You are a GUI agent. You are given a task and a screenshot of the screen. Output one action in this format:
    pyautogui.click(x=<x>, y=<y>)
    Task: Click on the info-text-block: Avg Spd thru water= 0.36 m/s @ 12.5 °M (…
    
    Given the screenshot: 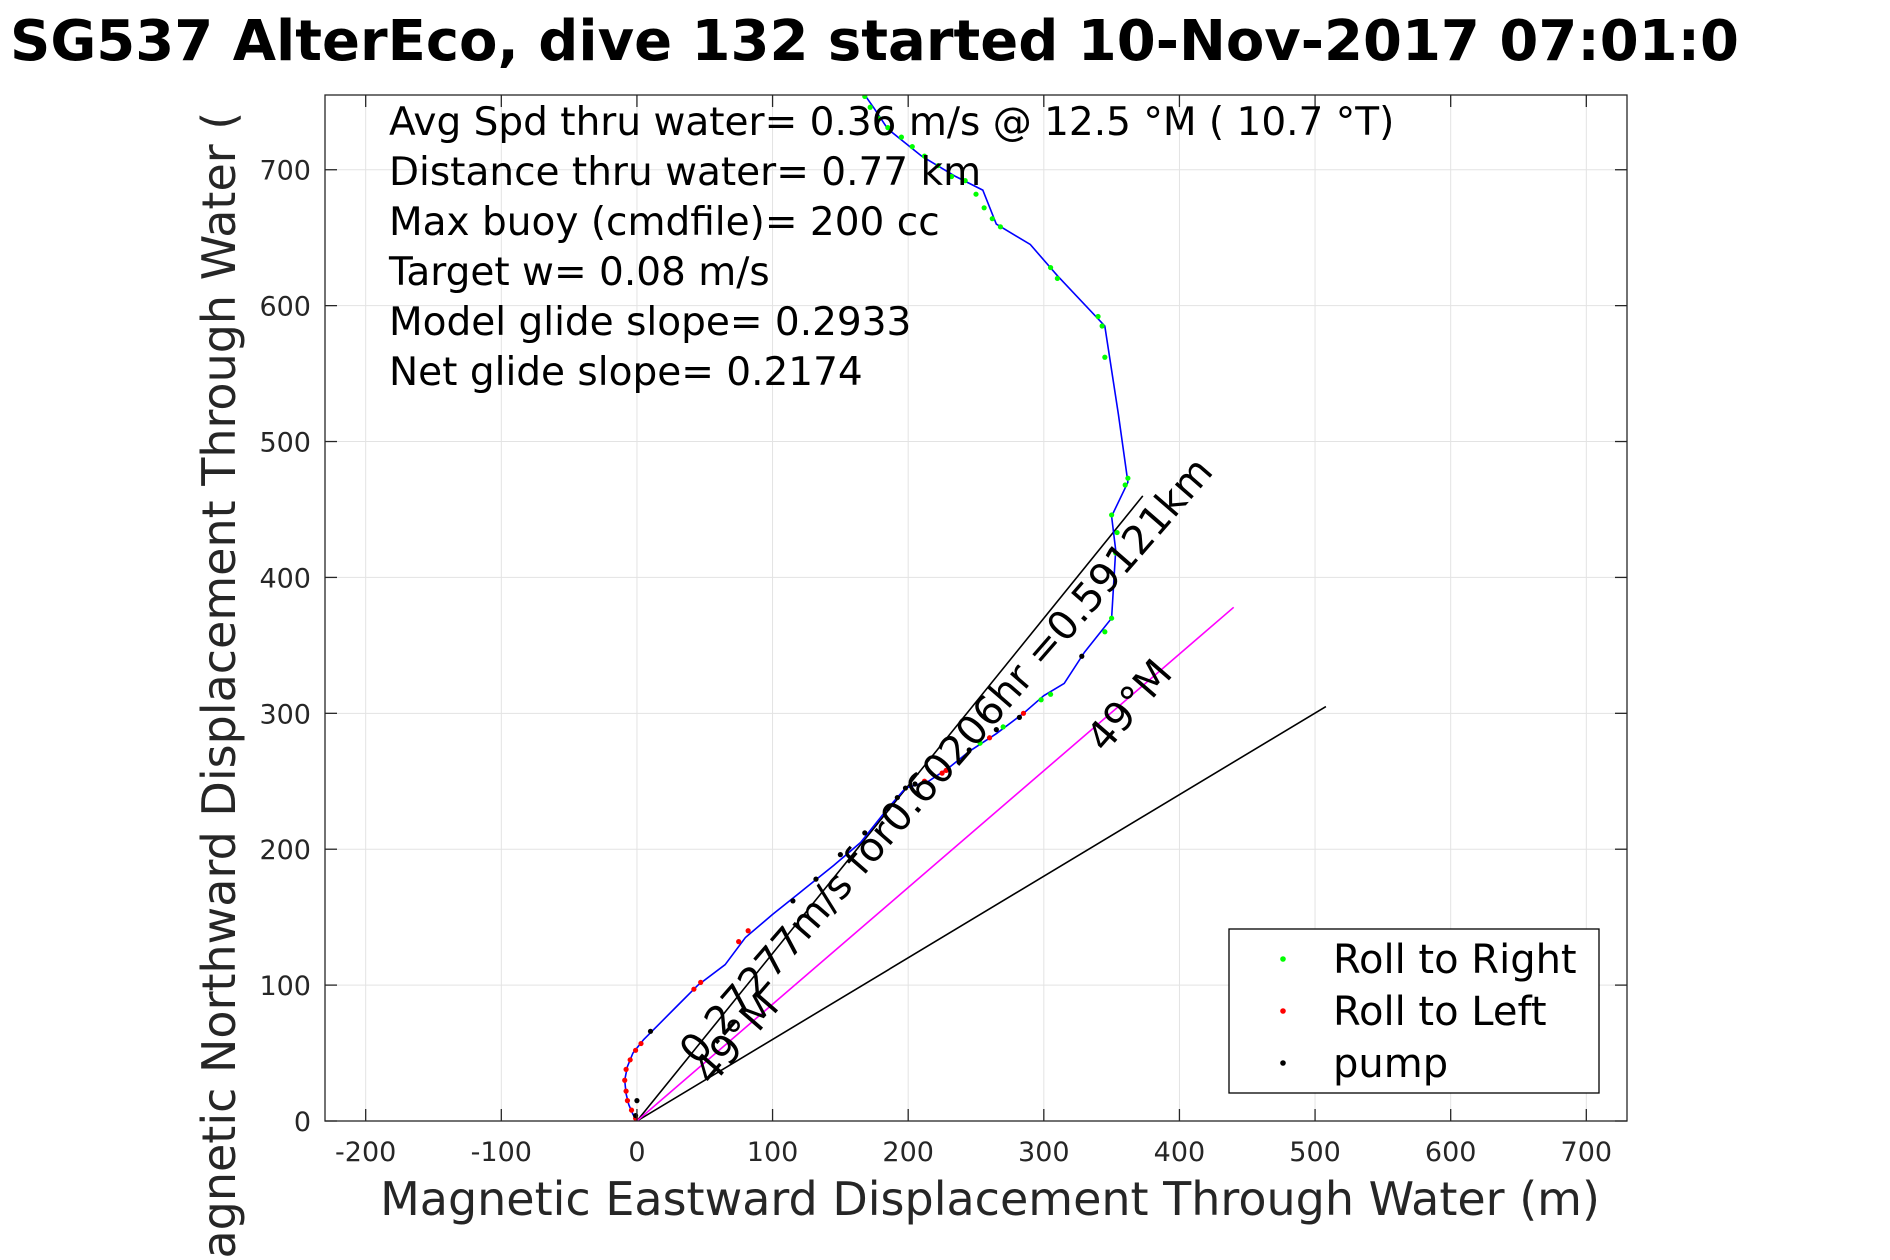 What is the action you would take?
    pyautogui.click(x=891, y=247)
    